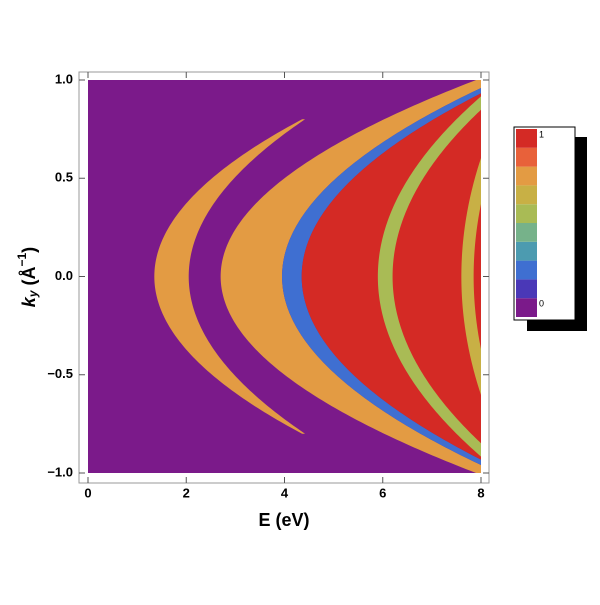  Describe the element at coordinates (29, 301) in the screenshot. I see `y-label-part: k` at that location.